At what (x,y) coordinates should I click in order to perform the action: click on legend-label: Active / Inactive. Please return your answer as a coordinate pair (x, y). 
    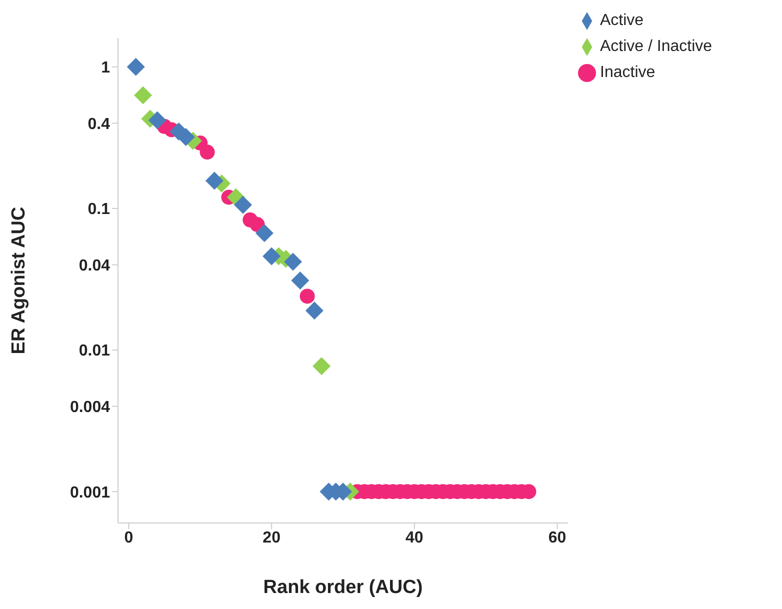
    Looking at the image, I should click on (656, 46).